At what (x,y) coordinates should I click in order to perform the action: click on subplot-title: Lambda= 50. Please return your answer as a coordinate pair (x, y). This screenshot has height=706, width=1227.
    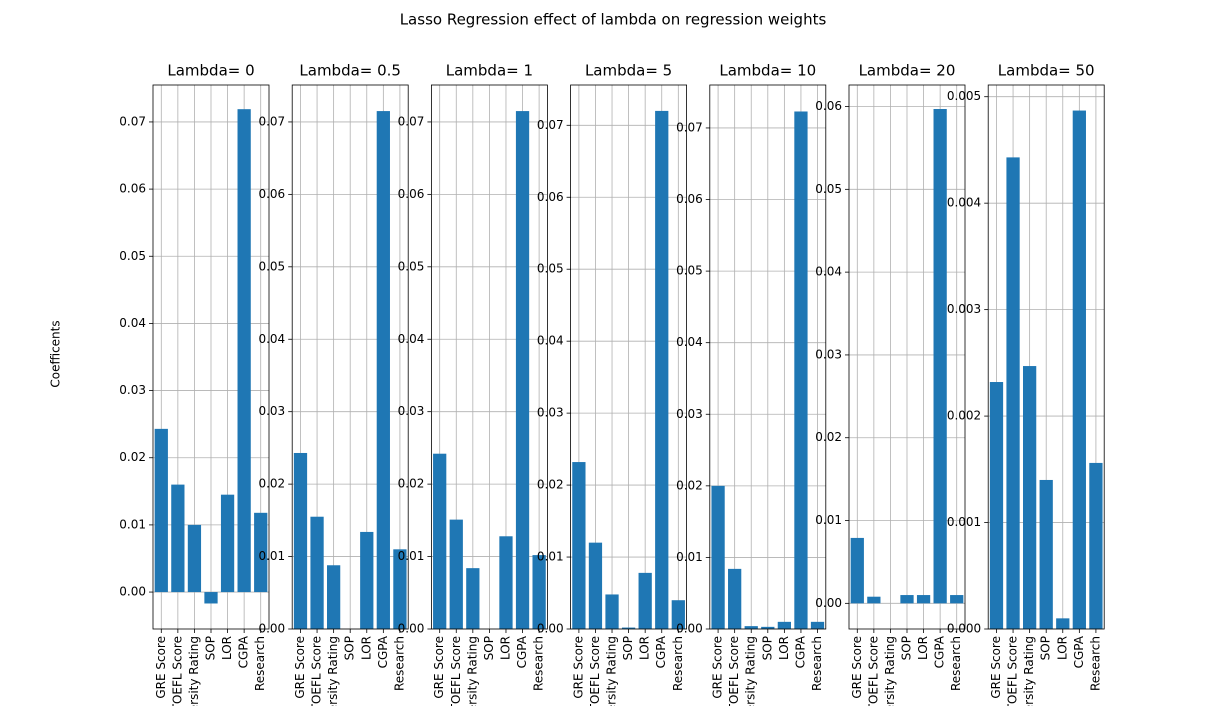
    Looking at the image, I should click on (1046, 71).